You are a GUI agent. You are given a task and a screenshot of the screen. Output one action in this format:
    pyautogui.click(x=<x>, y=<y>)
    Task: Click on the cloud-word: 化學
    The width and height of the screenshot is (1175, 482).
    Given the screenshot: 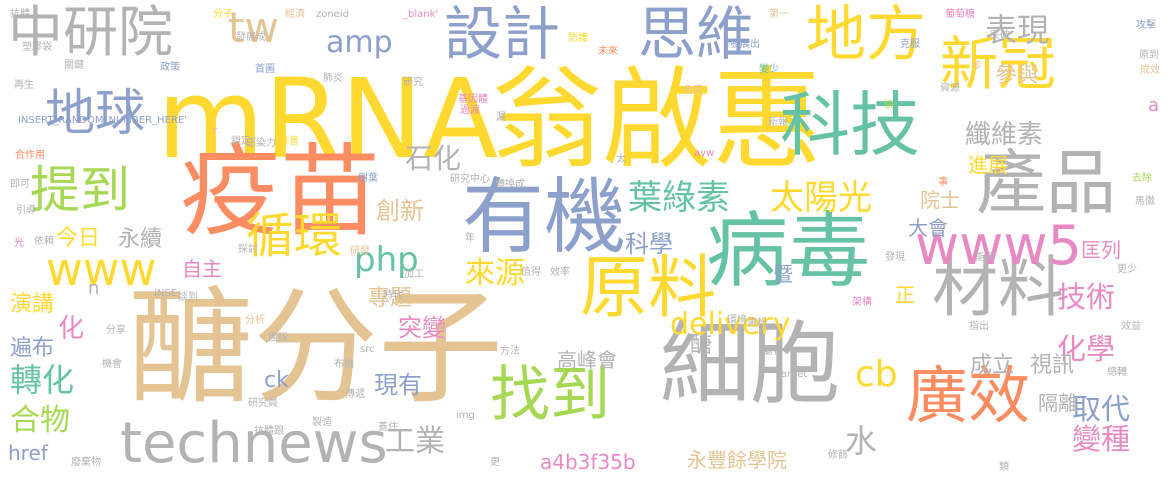 What is the action you would take?
    pyautogui.click(x=1086, y=349)
    